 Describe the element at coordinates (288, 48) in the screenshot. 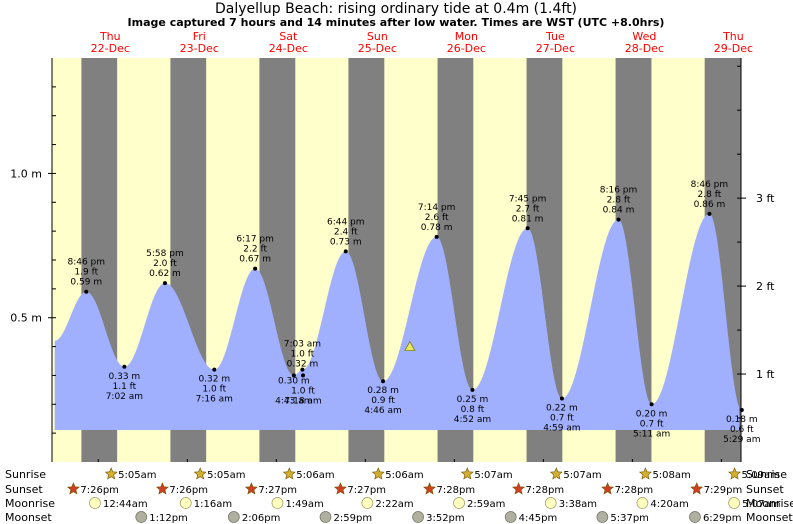

I see `day-date: 24-Dec` at that location.